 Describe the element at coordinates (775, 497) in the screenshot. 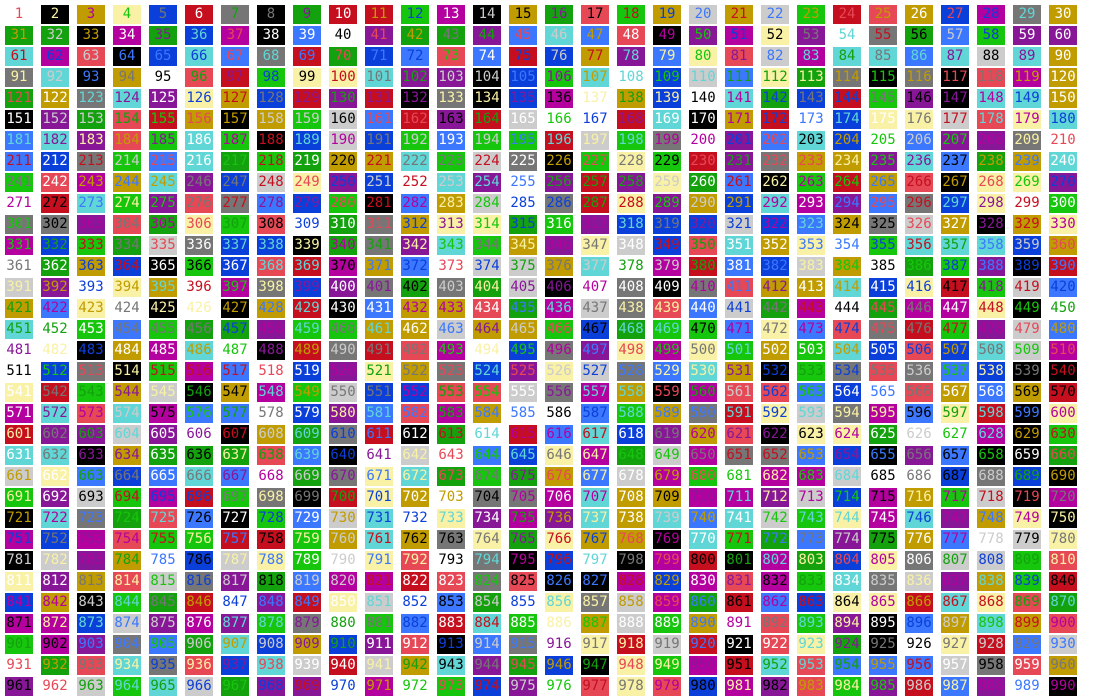

I see `grid-cell: 712` at that location.